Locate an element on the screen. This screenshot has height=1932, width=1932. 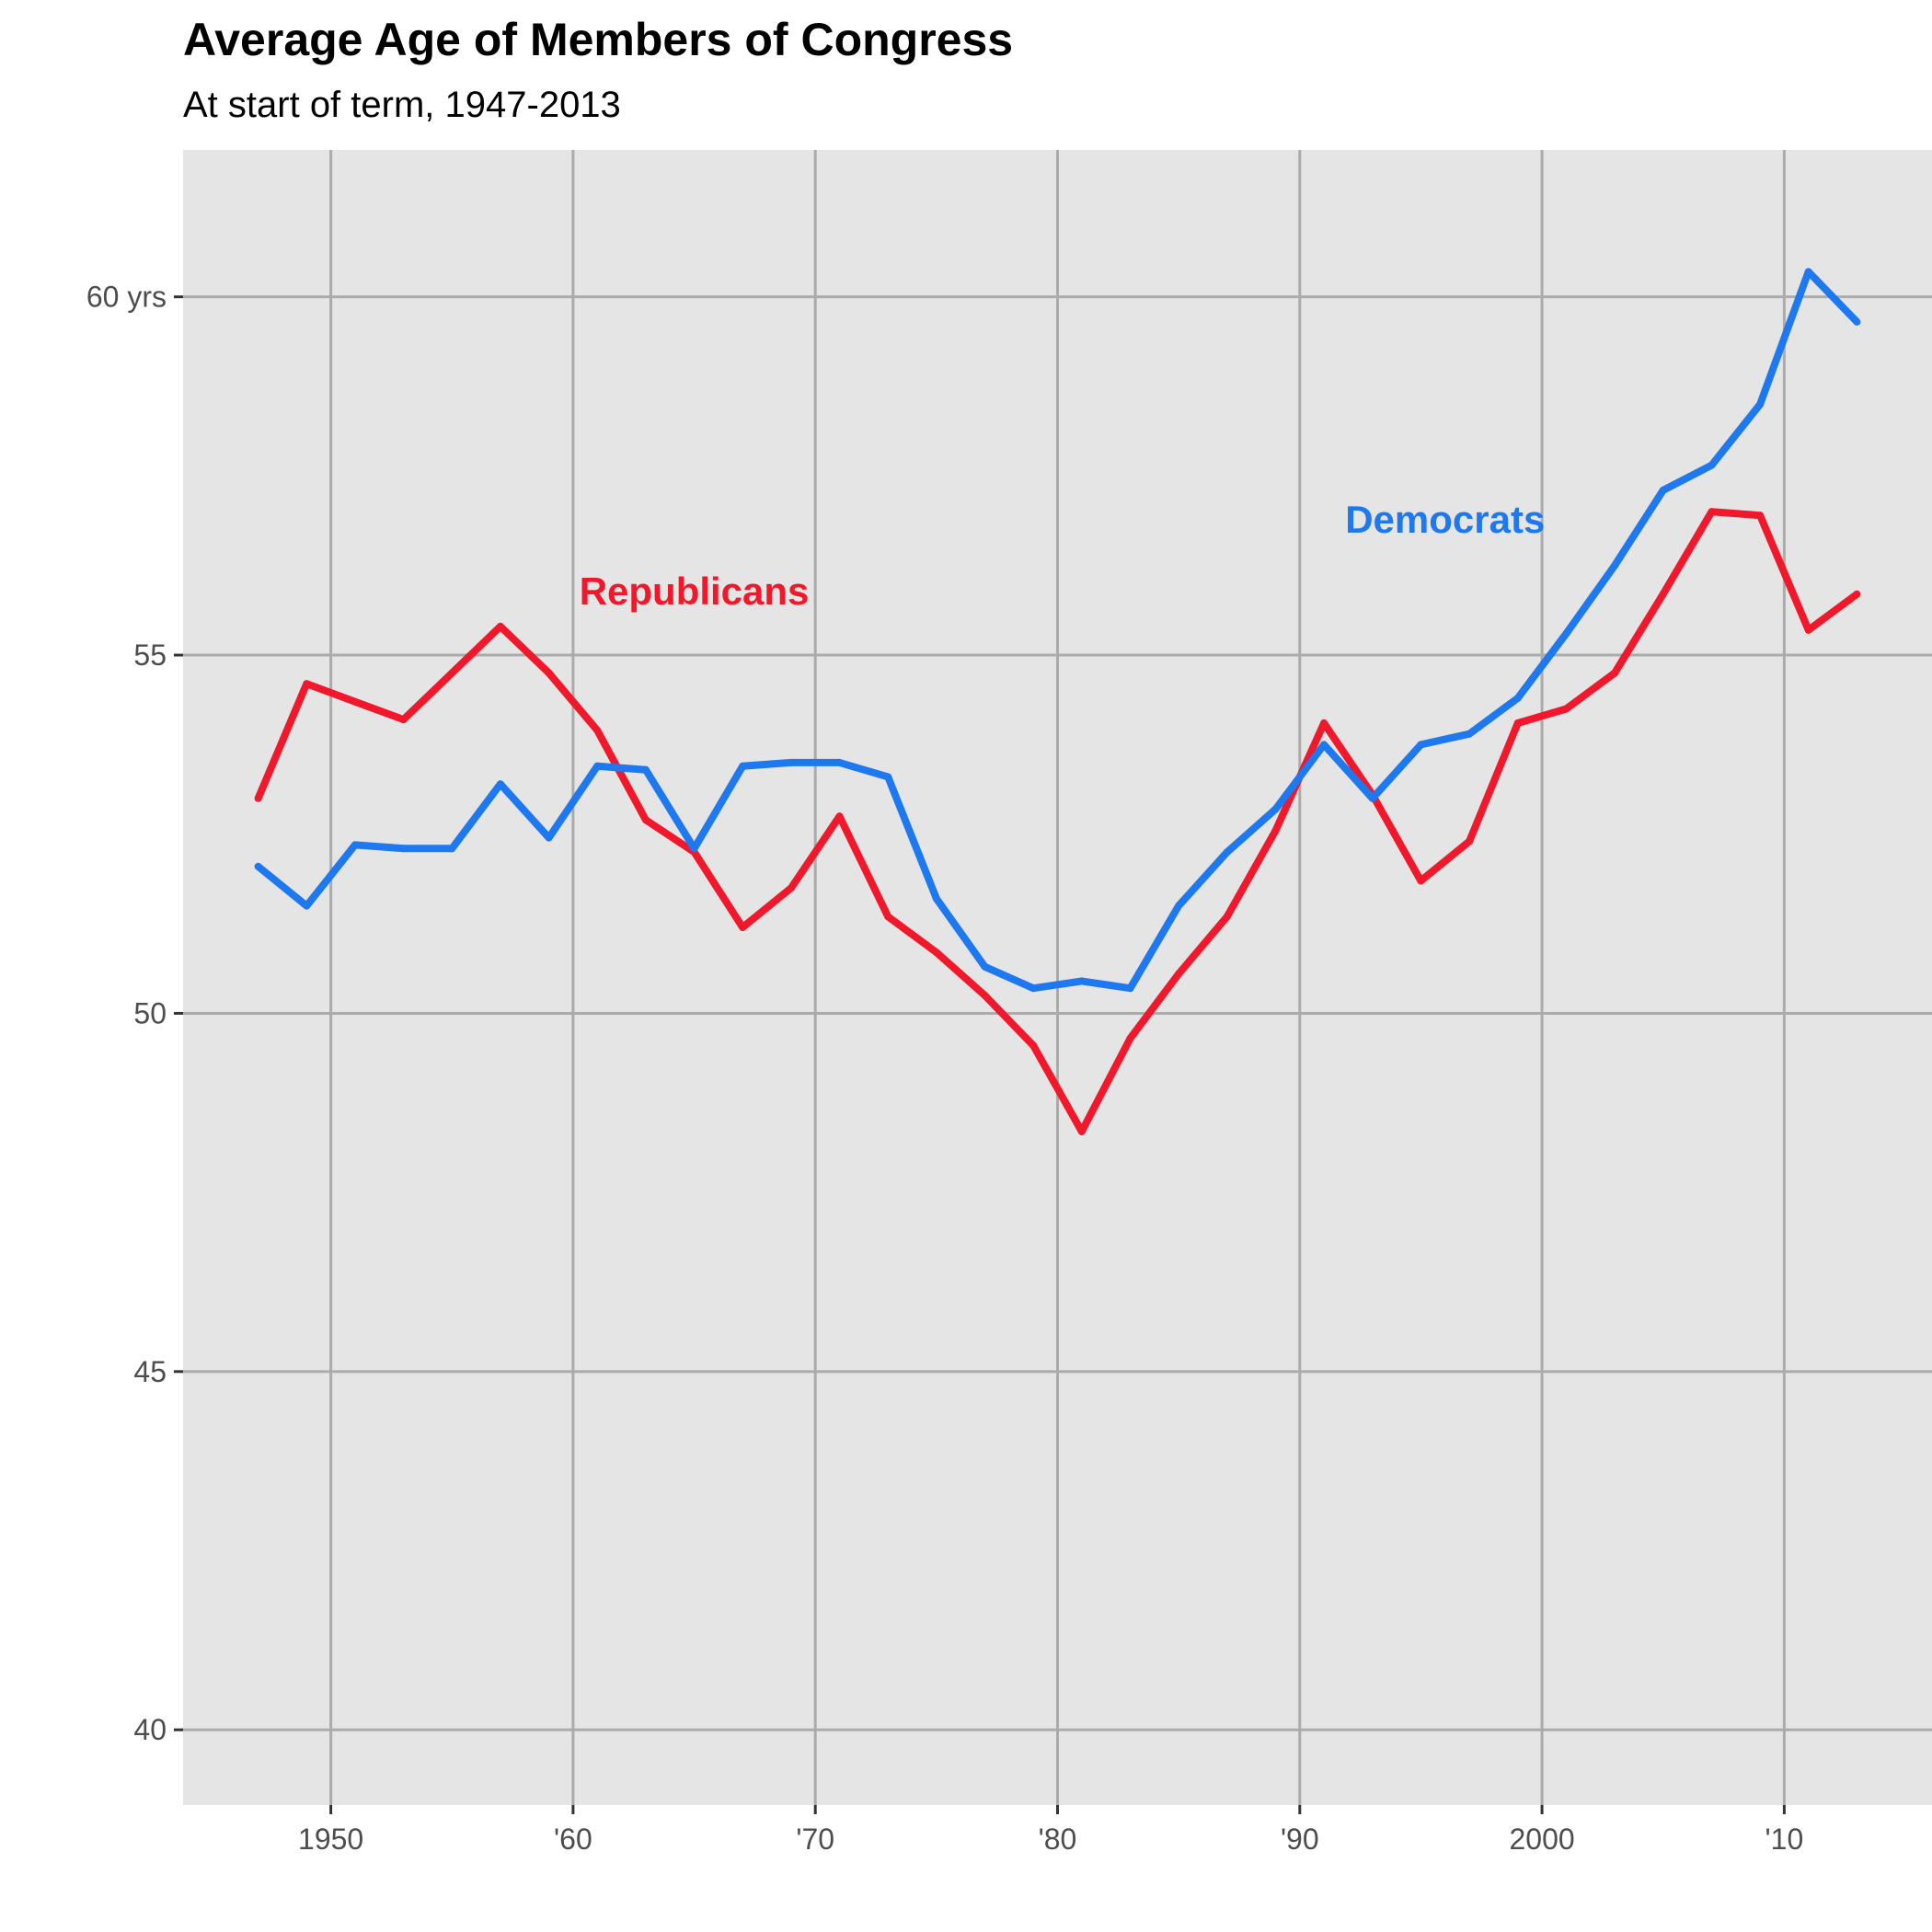
x-tick-label: '80 is located at coordinates (1058, 1839).